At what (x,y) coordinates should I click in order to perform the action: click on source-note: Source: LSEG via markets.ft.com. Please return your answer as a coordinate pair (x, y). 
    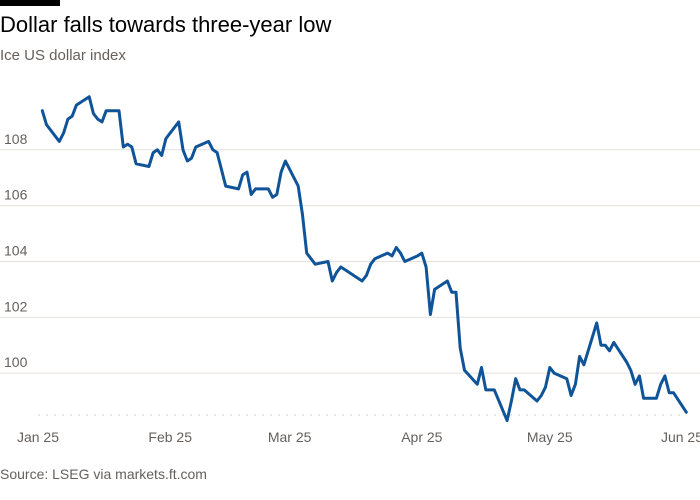
    Looking at the image, I should click on (103, 474).